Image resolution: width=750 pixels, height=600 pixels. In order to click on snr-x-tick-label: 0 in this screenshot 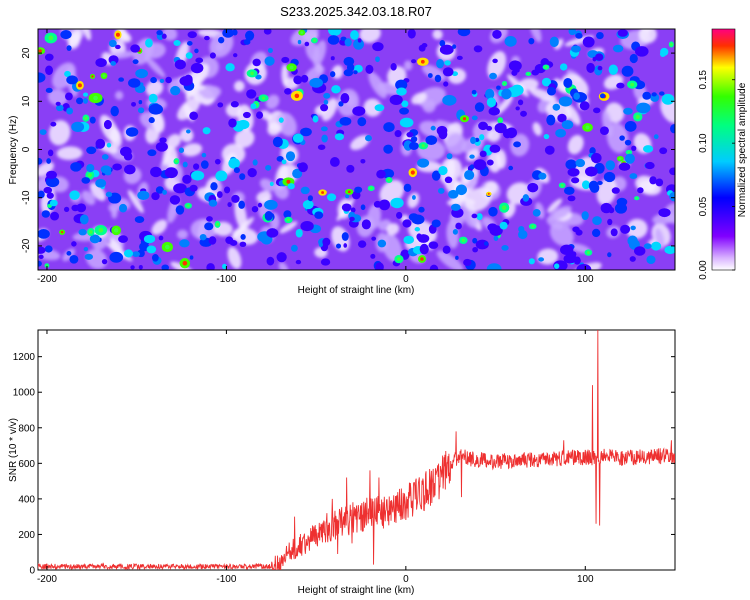, I will do `click(406, 579)`.